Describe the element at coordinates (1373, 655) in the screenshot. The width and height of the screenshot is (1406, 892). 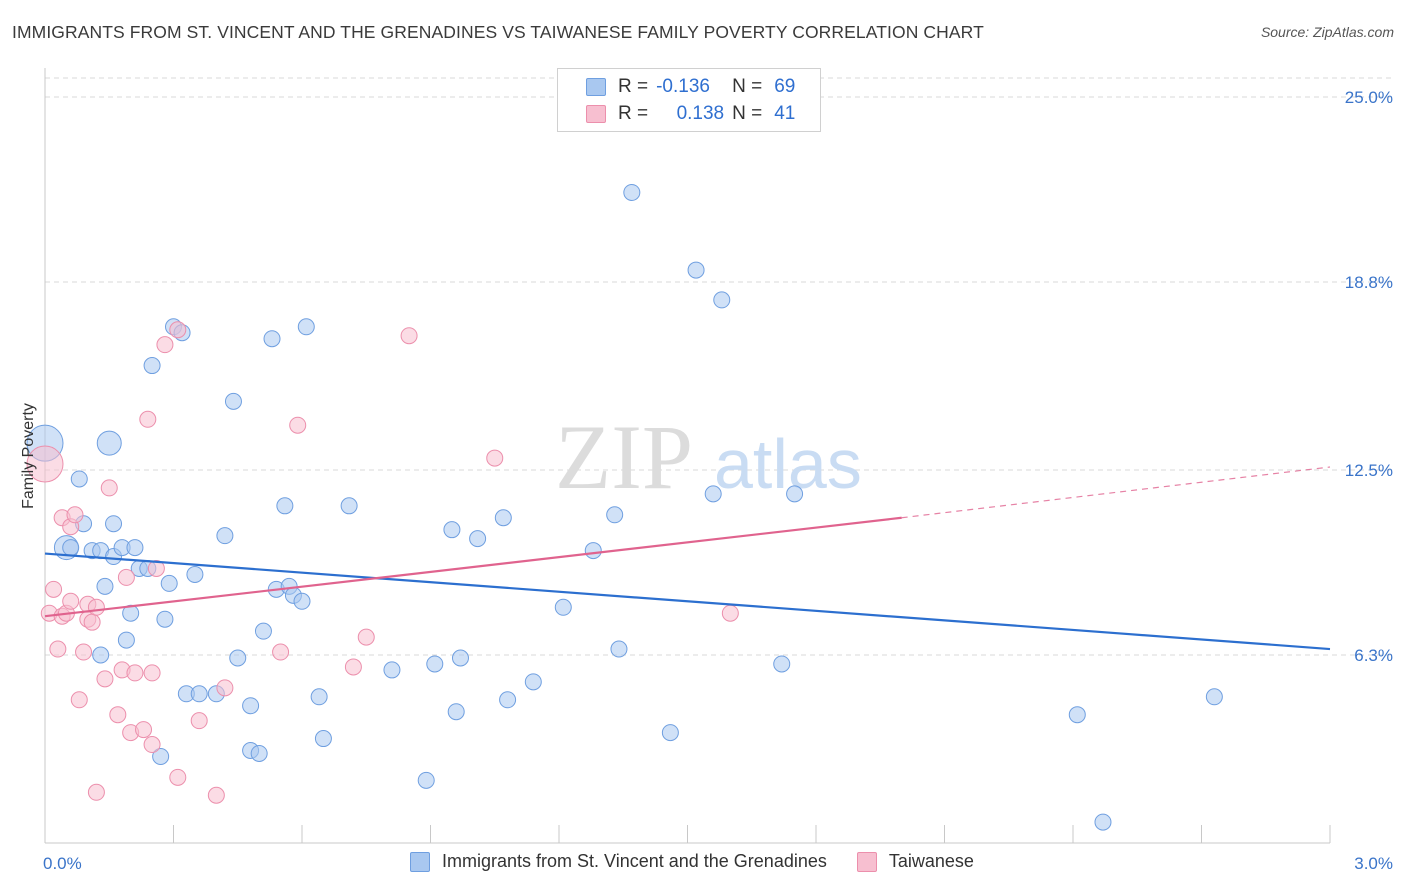
I see `y-tick-label: 6.3%` at that location.